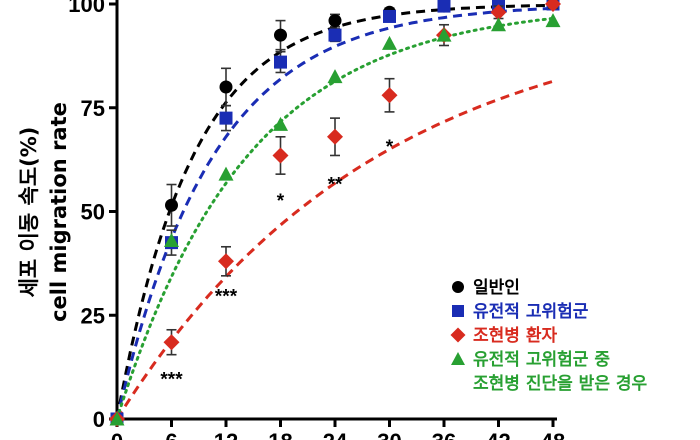  I want to click on y-tick-label: 50, so click(93, 212).